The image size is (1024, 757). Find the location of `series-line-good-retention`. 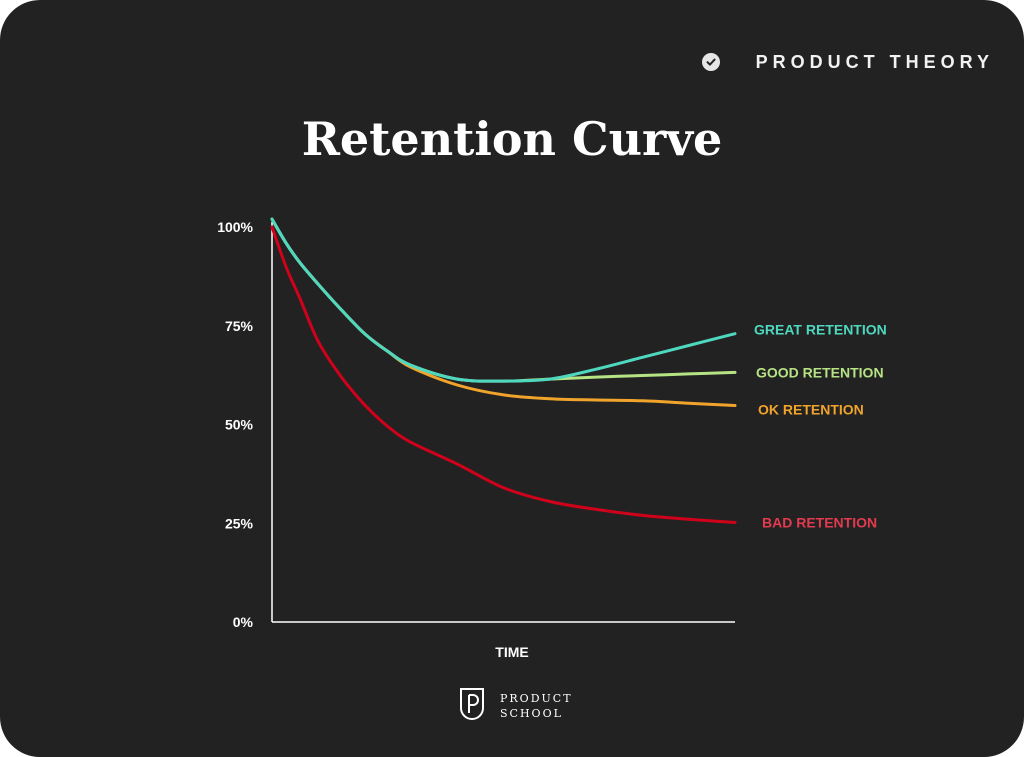

series-line-good-retention is located at coordinates (503, 300).